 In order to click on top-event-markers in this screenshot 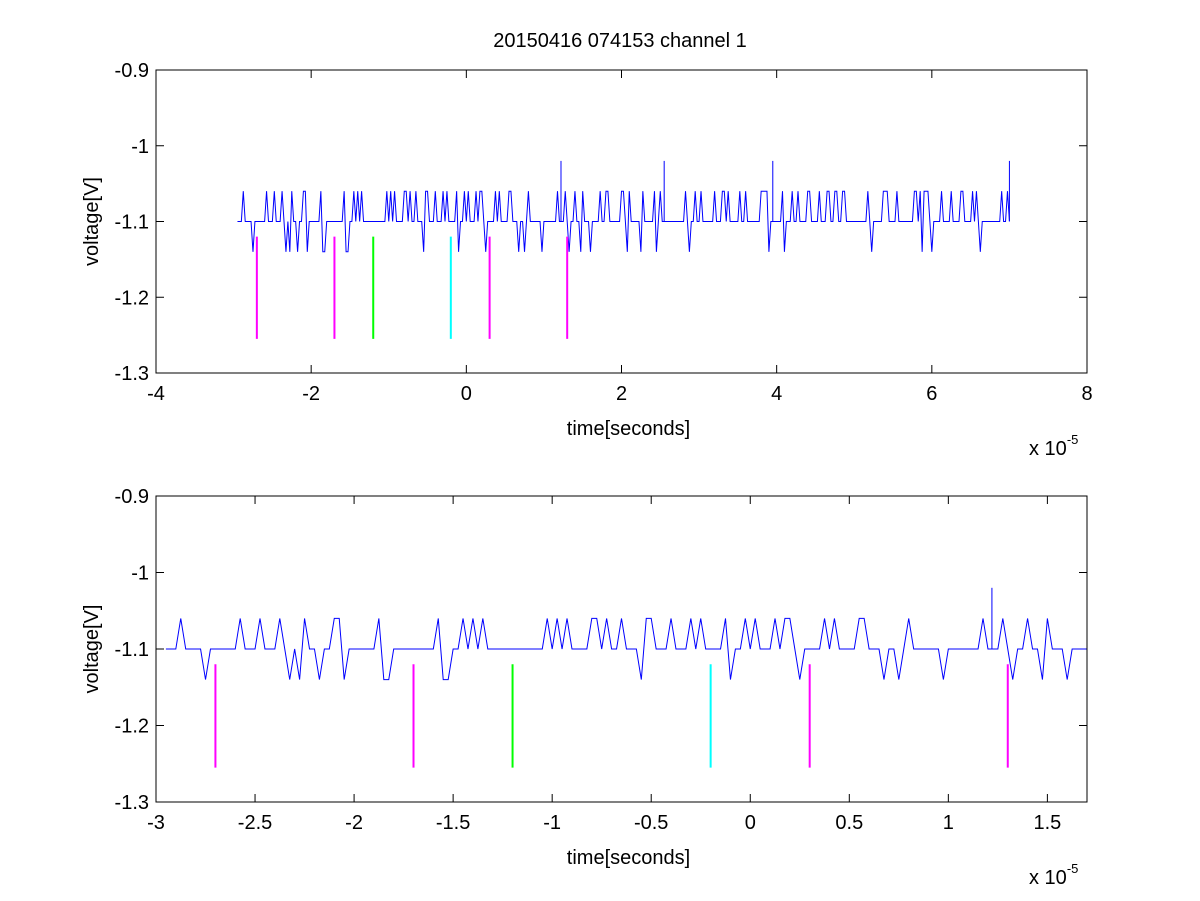, I will do `click(412, 287)`.